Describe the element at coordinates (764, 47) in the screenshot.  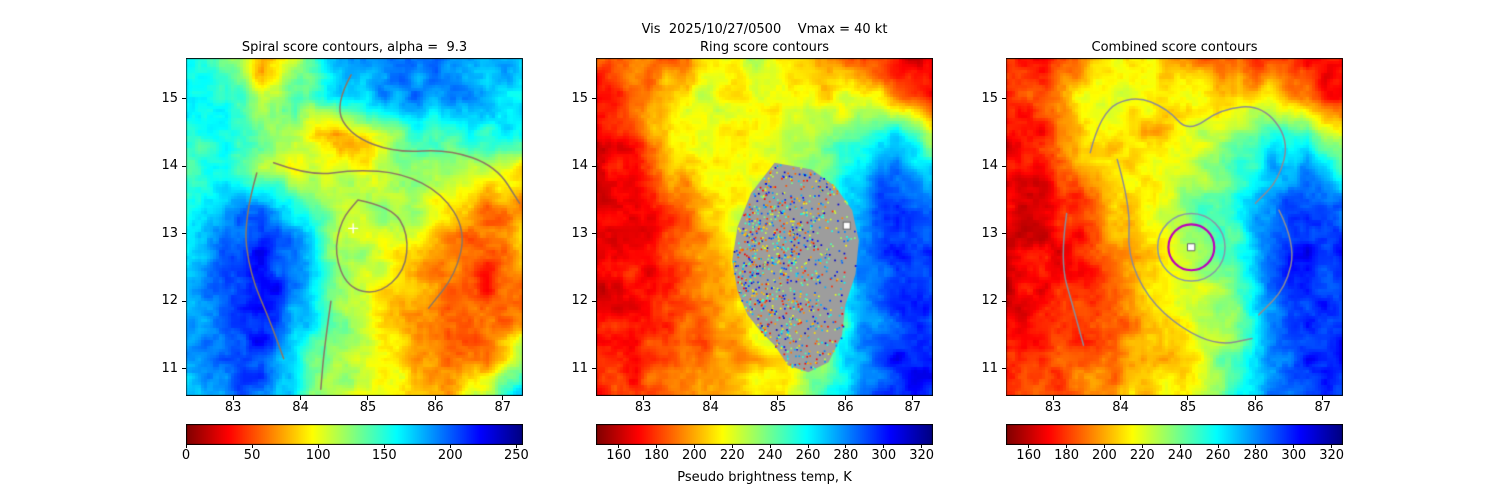
I see `panel-title: Ring score contours` at that location.